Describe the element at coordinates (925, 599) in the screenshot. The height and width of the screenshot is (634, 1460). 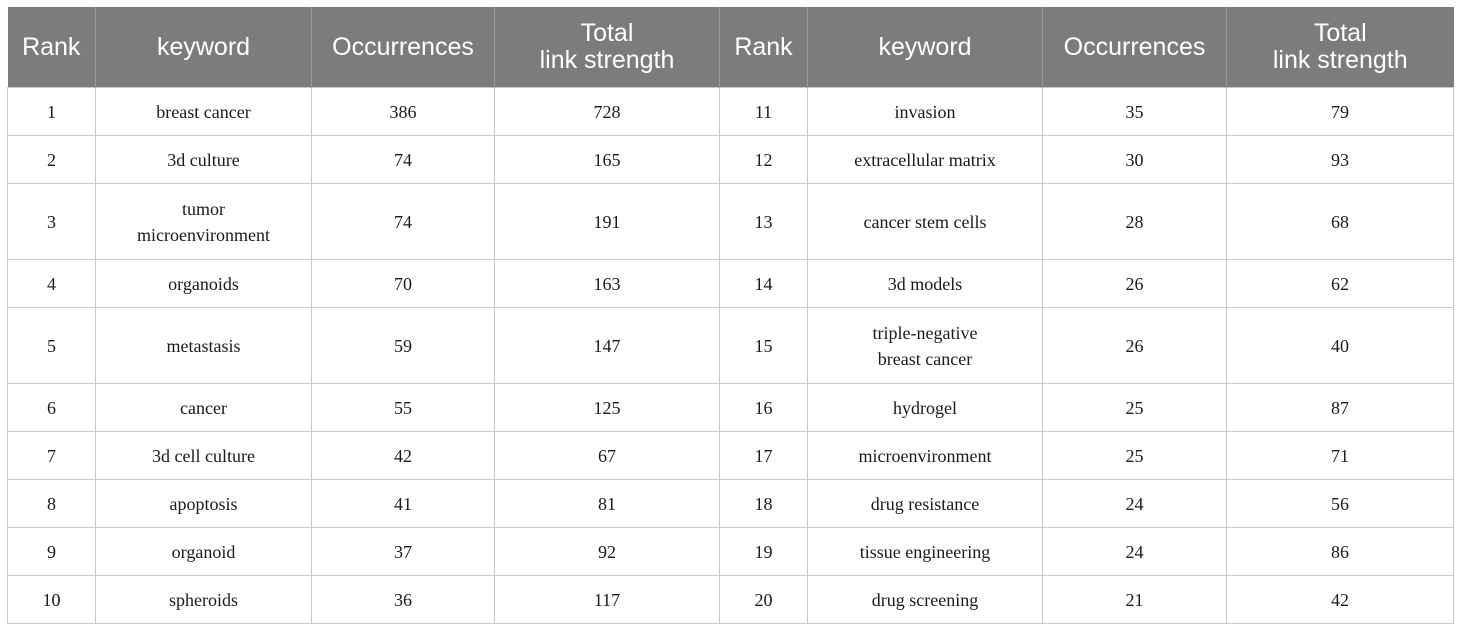
I see `cell-keyword: drug screening` at that location.